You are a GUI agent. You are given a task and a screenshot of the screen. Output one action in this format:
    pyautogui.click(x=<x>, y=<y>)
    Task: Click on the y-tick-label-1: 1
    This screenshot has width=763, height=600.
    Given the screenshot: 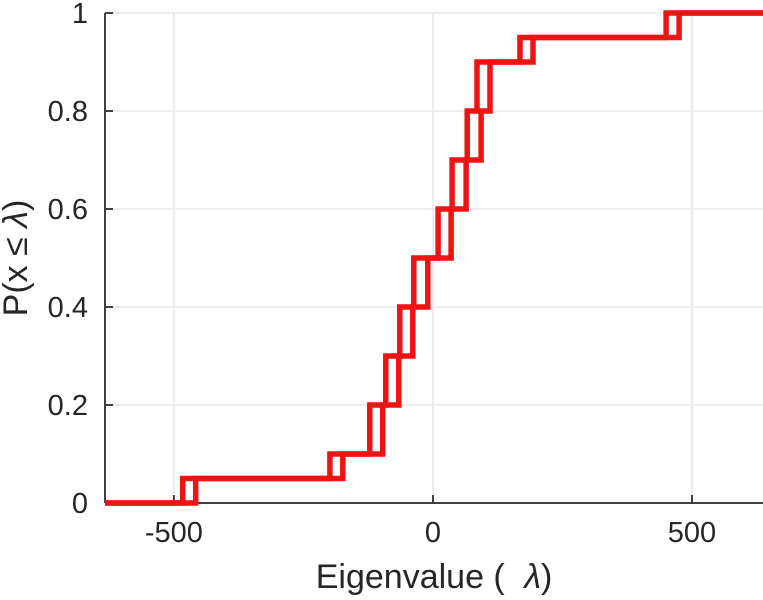 What is the action you would take?
    pyautogui.click(x=80, y=15)
    